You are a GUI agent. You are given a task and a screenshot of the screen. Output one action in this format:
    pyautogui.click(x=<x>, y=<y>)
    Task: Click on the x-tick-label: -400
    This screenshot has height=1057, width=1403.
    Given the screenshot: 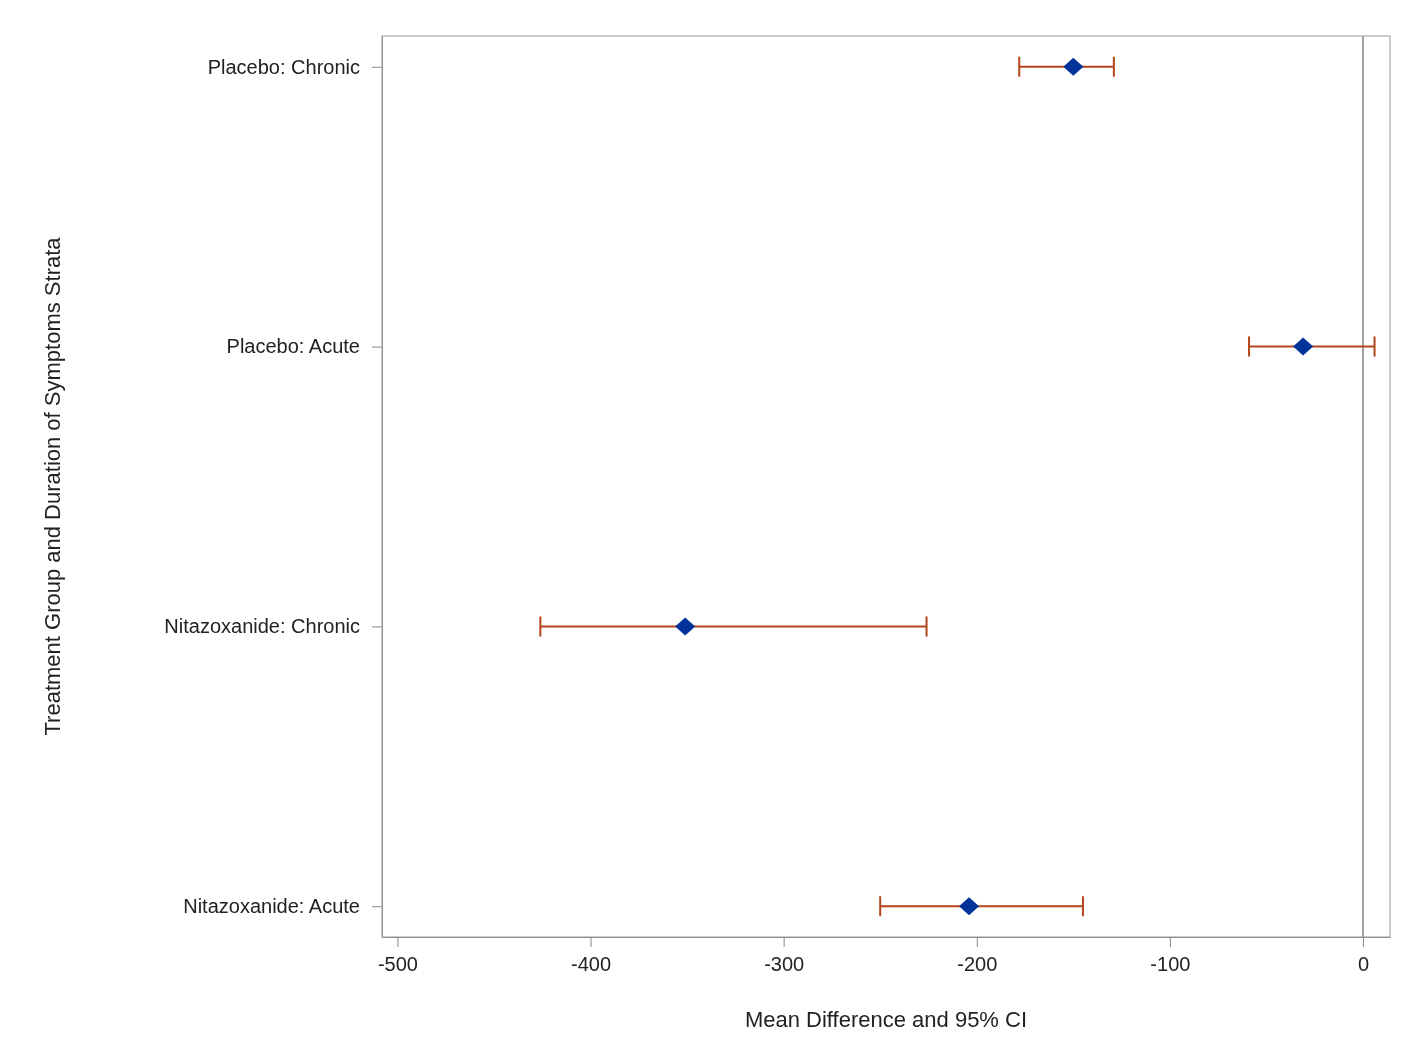 What is the action you would take?
    pyautogui.click(x=591, y=964)
    